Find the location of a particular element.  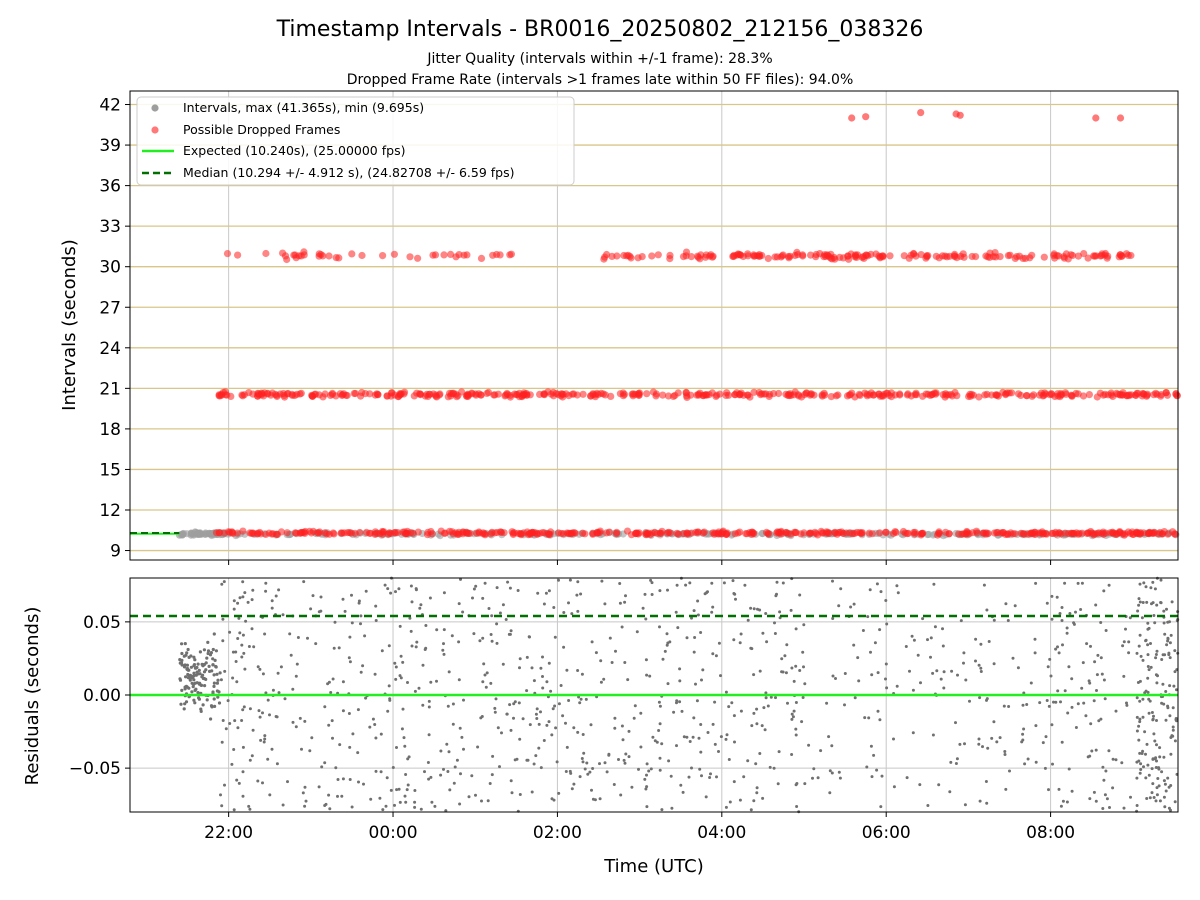

residuals-y-axis-label: Residuals (seconds) is located at coordinates (32, 696).